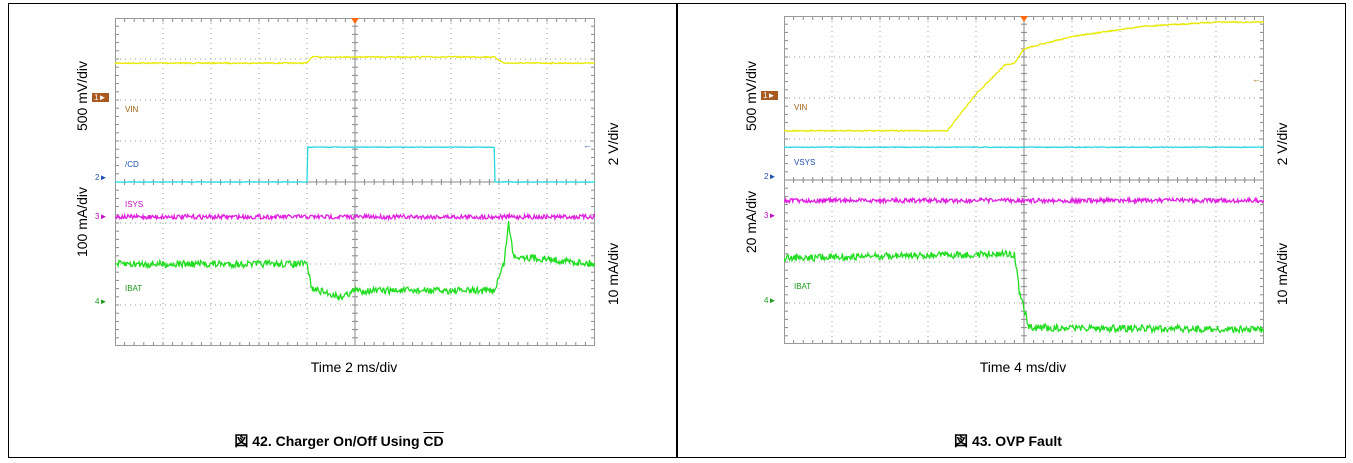  Describe the element at coordinates (1024, 147) in the screenshot. I see `trace-vsys` at that location.